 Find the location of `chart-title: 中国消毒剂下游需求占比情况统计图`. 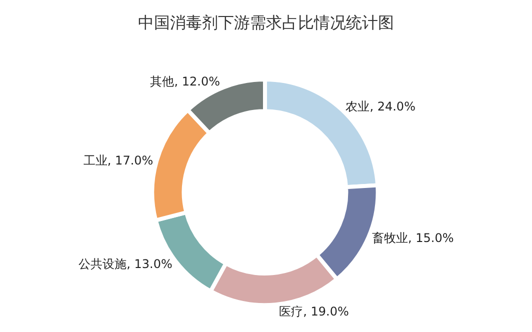

chart-title: 中国消毒剂下游需求占比情况统计图 is located at coordinates (266, 22).